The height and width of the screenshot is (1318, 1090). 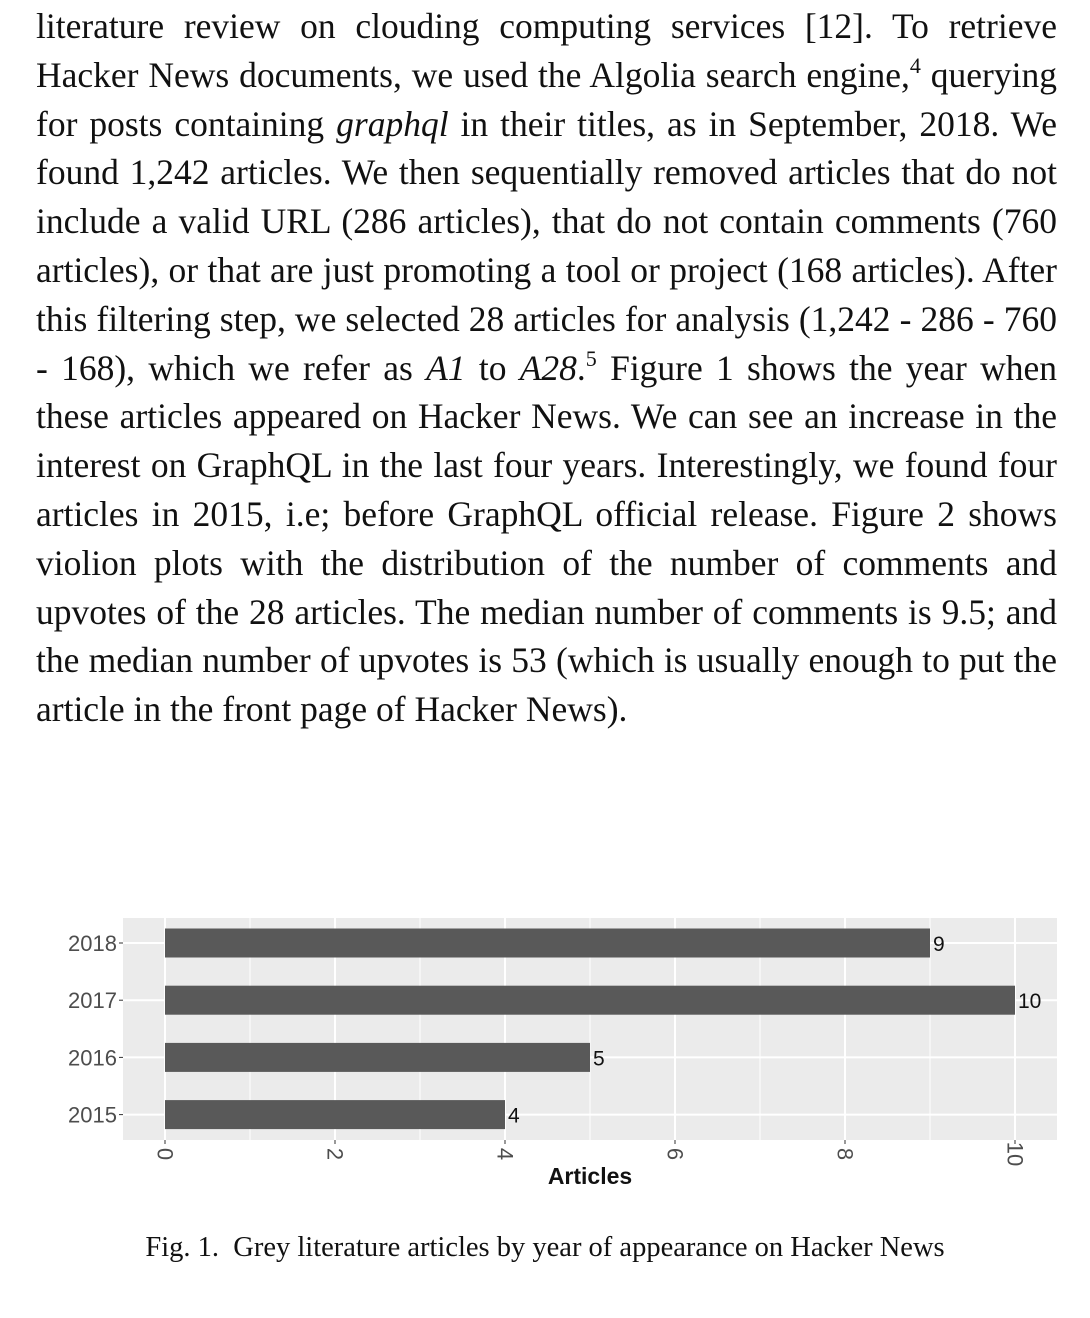 What do you see at coordinates (165, 1154) in the screenshot?
I see `x-tick-label: 0` at bounding box center [165, 1154].